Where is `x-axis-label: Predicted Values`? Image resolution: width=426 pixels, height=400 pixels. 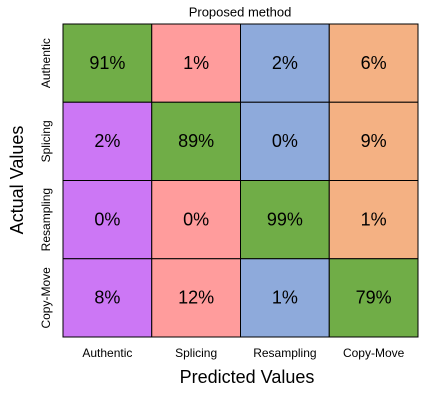
x-axis-label: Predicted Values is located at coordinates (247, 377).